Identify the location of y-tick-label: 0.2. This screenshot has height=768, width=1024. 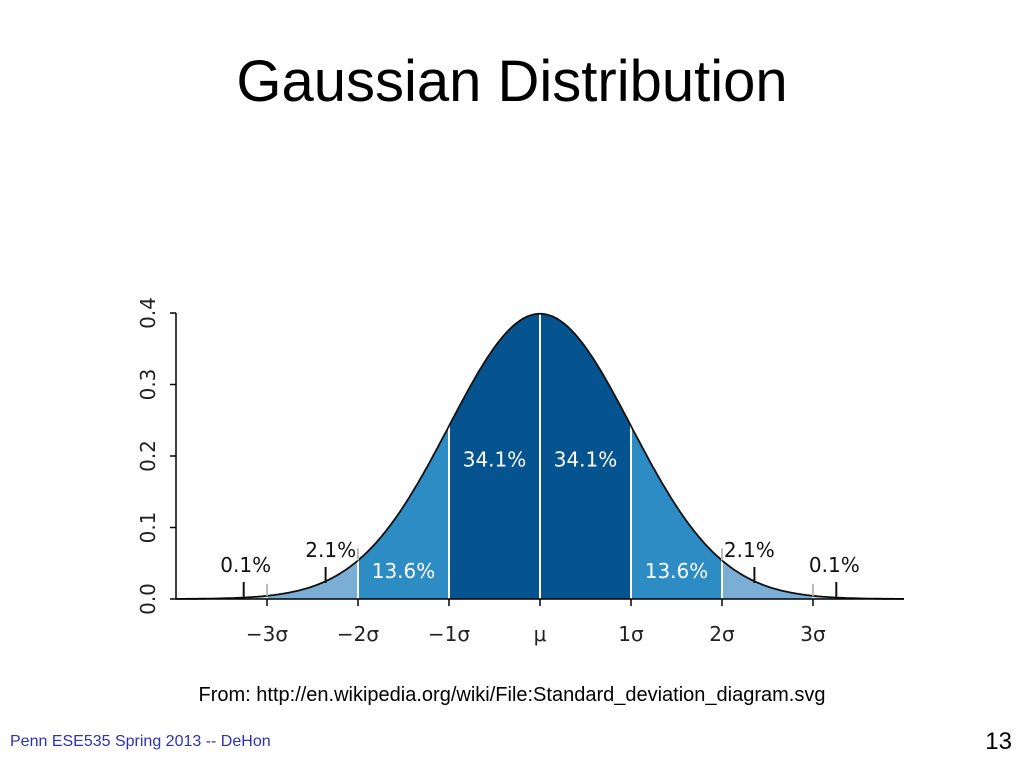
(148, 456).